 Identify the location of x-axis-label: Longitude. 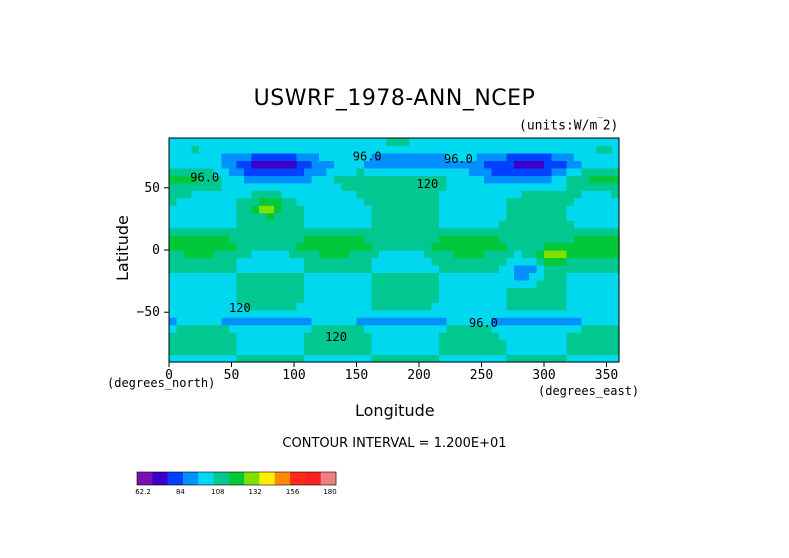
(395, 410).